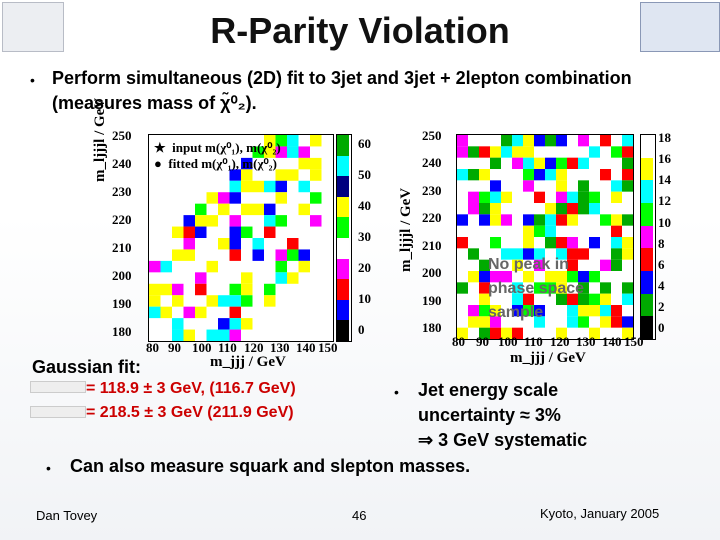  Describe the element at coordinates (406, 229) in the screenshot. I see `right-plot-ylabel: m_ljjjl / GeV` at that location.